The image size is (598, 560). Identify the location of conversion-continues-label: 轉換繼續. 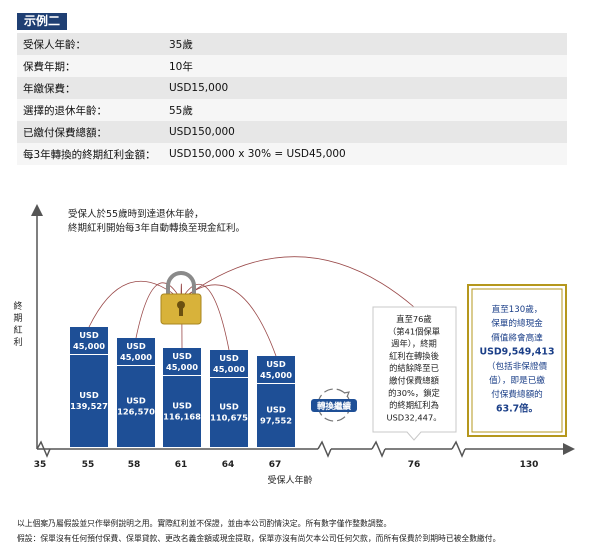
(334, 406).